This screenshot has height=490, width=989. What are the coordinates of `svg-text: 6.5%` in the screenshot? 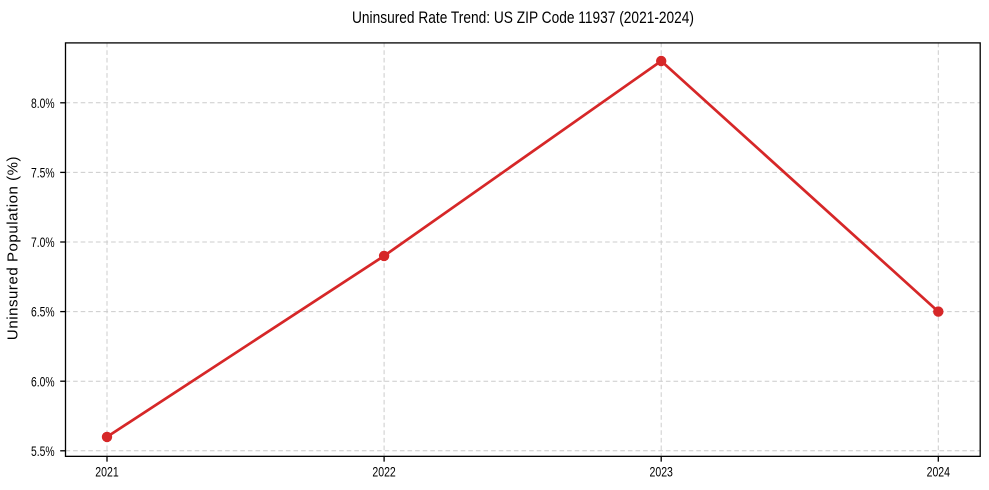 It's located at (43, 312).